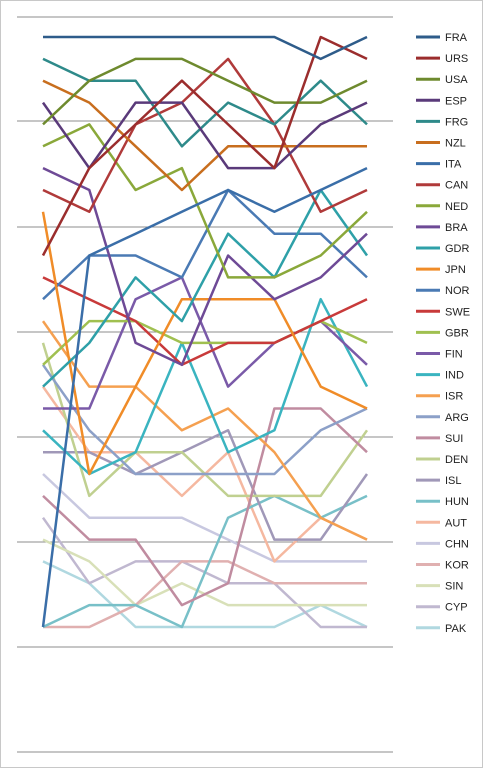  Describe the element at coordinates (205, 48) in the screenshot. I see `series-line-fra` at that location.